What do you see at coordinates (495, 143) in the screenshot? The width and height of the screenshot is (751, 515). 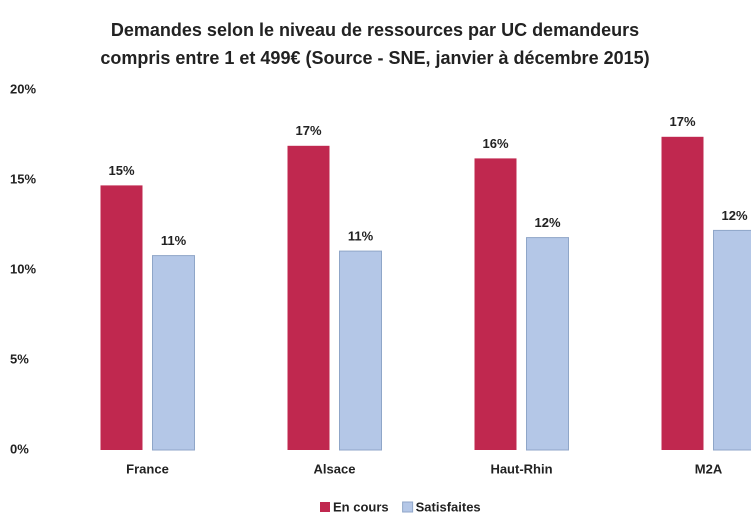 I see `data-label: 16%` at bounding box center [495, 143].